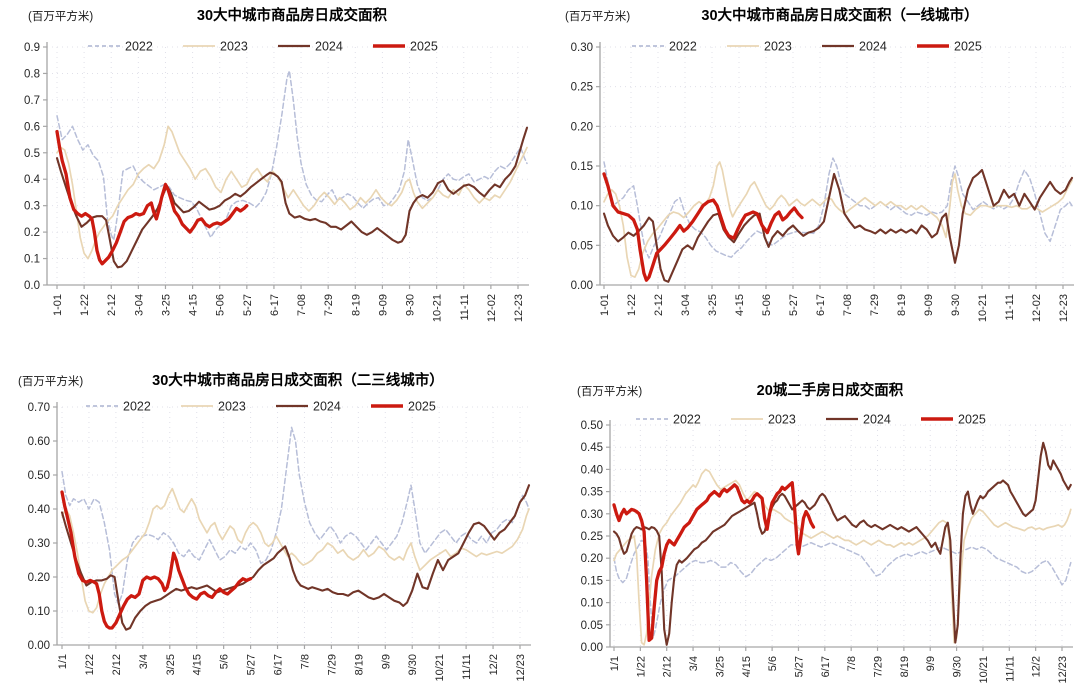  I want to click on chart-title: 30大中城市商品房日成交面积, so click(292, 15).